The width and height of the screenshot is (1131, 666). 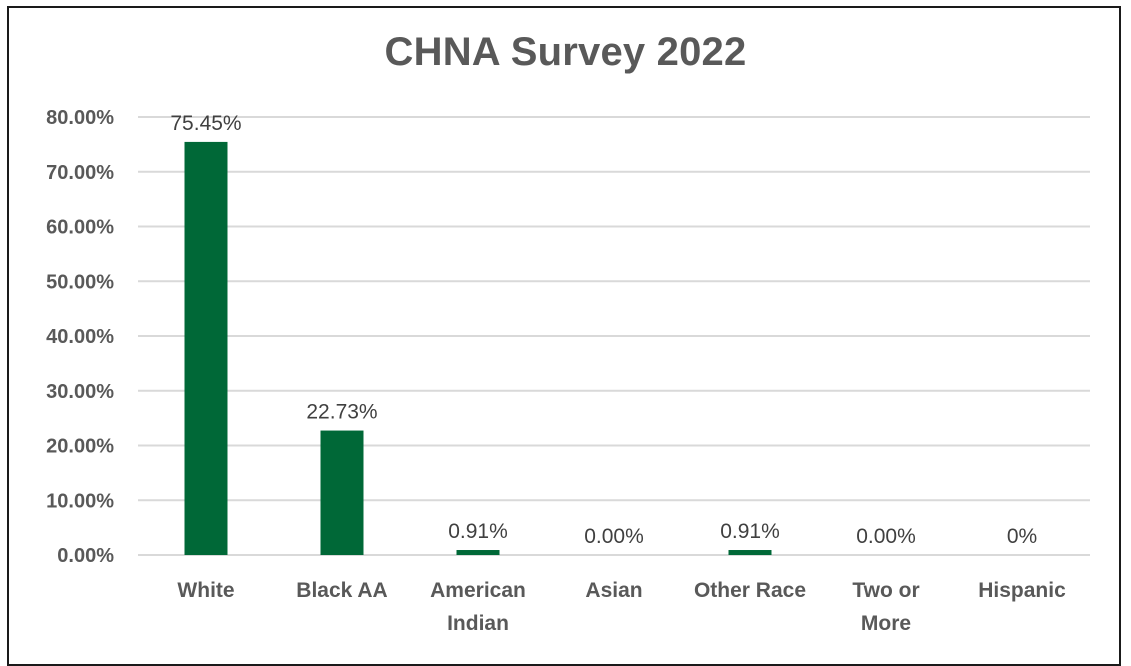 I want to click on y-tick-label: 50.00%, so click(x=80, y=282).